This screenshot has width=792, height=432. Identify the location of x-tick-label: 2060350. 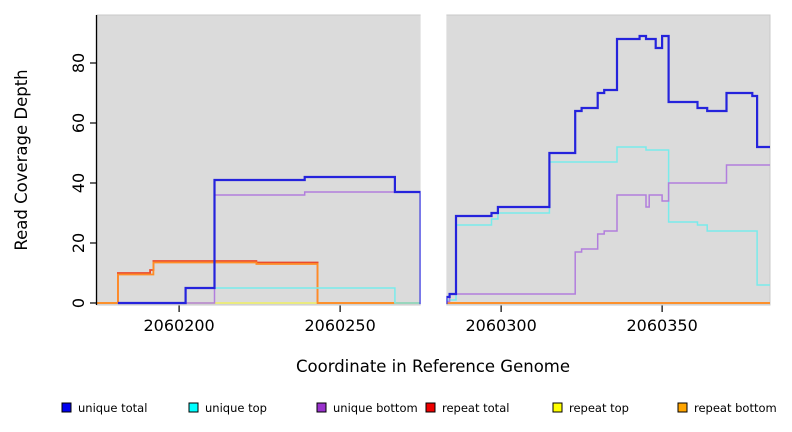
(661, 325).